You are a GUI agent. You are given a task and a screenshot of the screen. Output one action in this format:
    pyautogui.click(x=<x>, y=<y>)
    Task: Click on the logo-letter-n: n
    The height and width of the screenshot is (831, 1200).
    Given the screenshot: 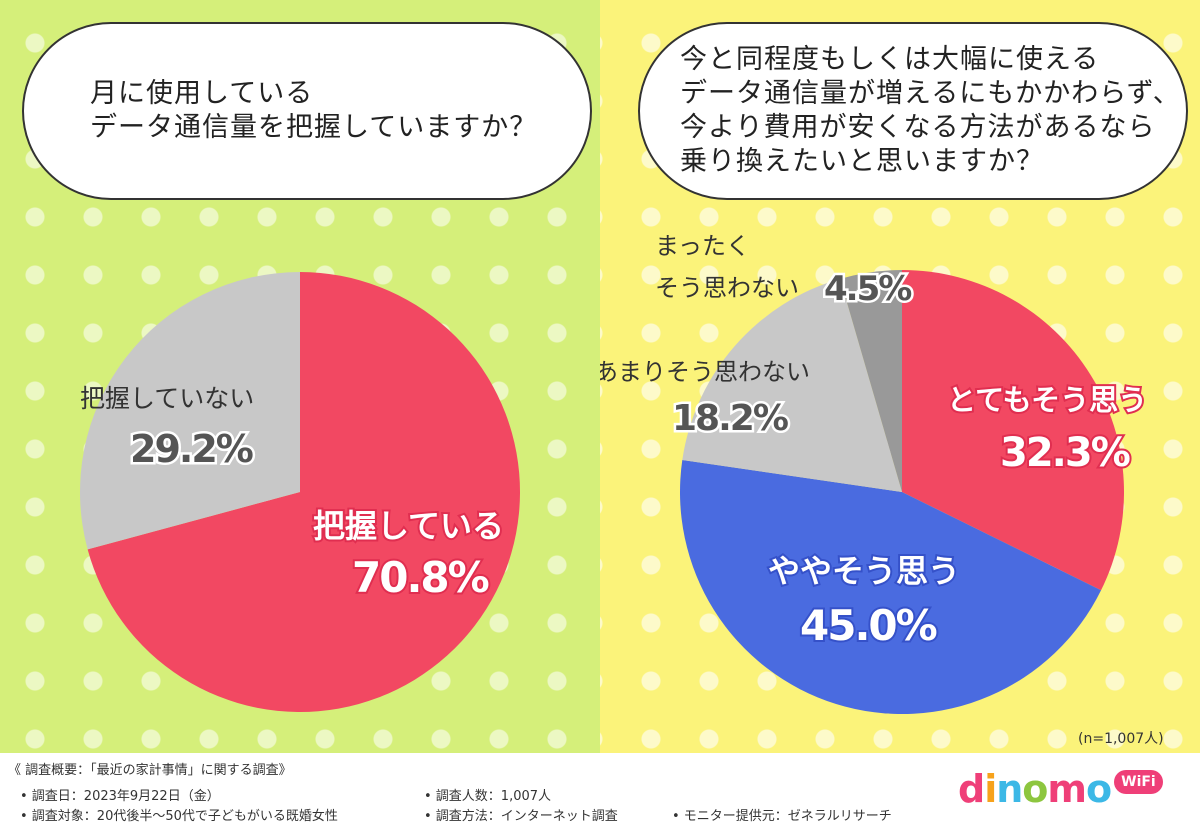 What is the action you would take?
    pyautogui.click(x=1009, y=789)
    